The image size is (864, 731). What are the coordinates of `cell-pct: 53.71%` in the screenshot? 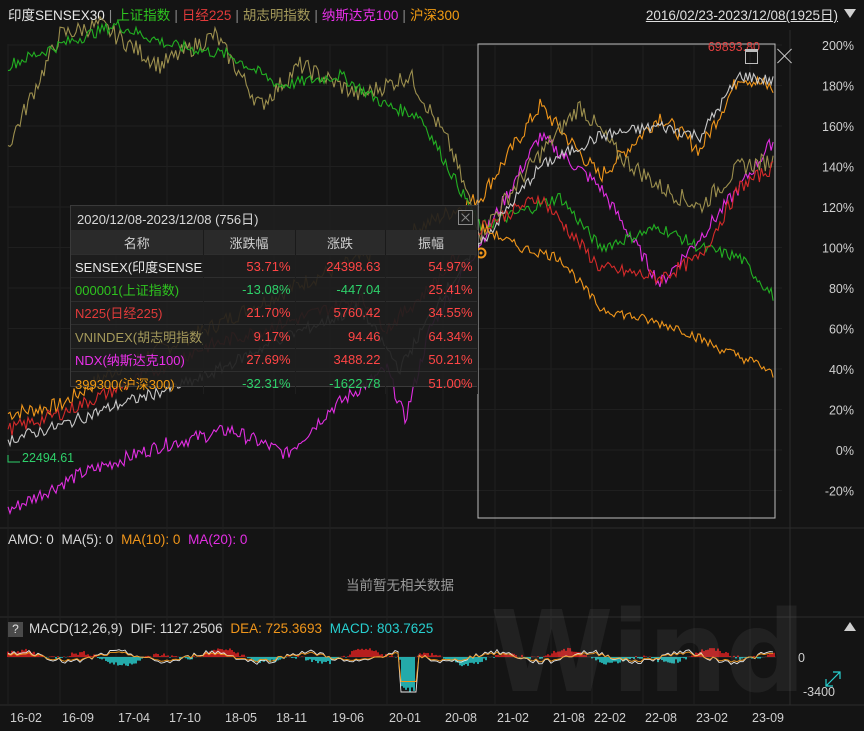 It's located at (249, 265).